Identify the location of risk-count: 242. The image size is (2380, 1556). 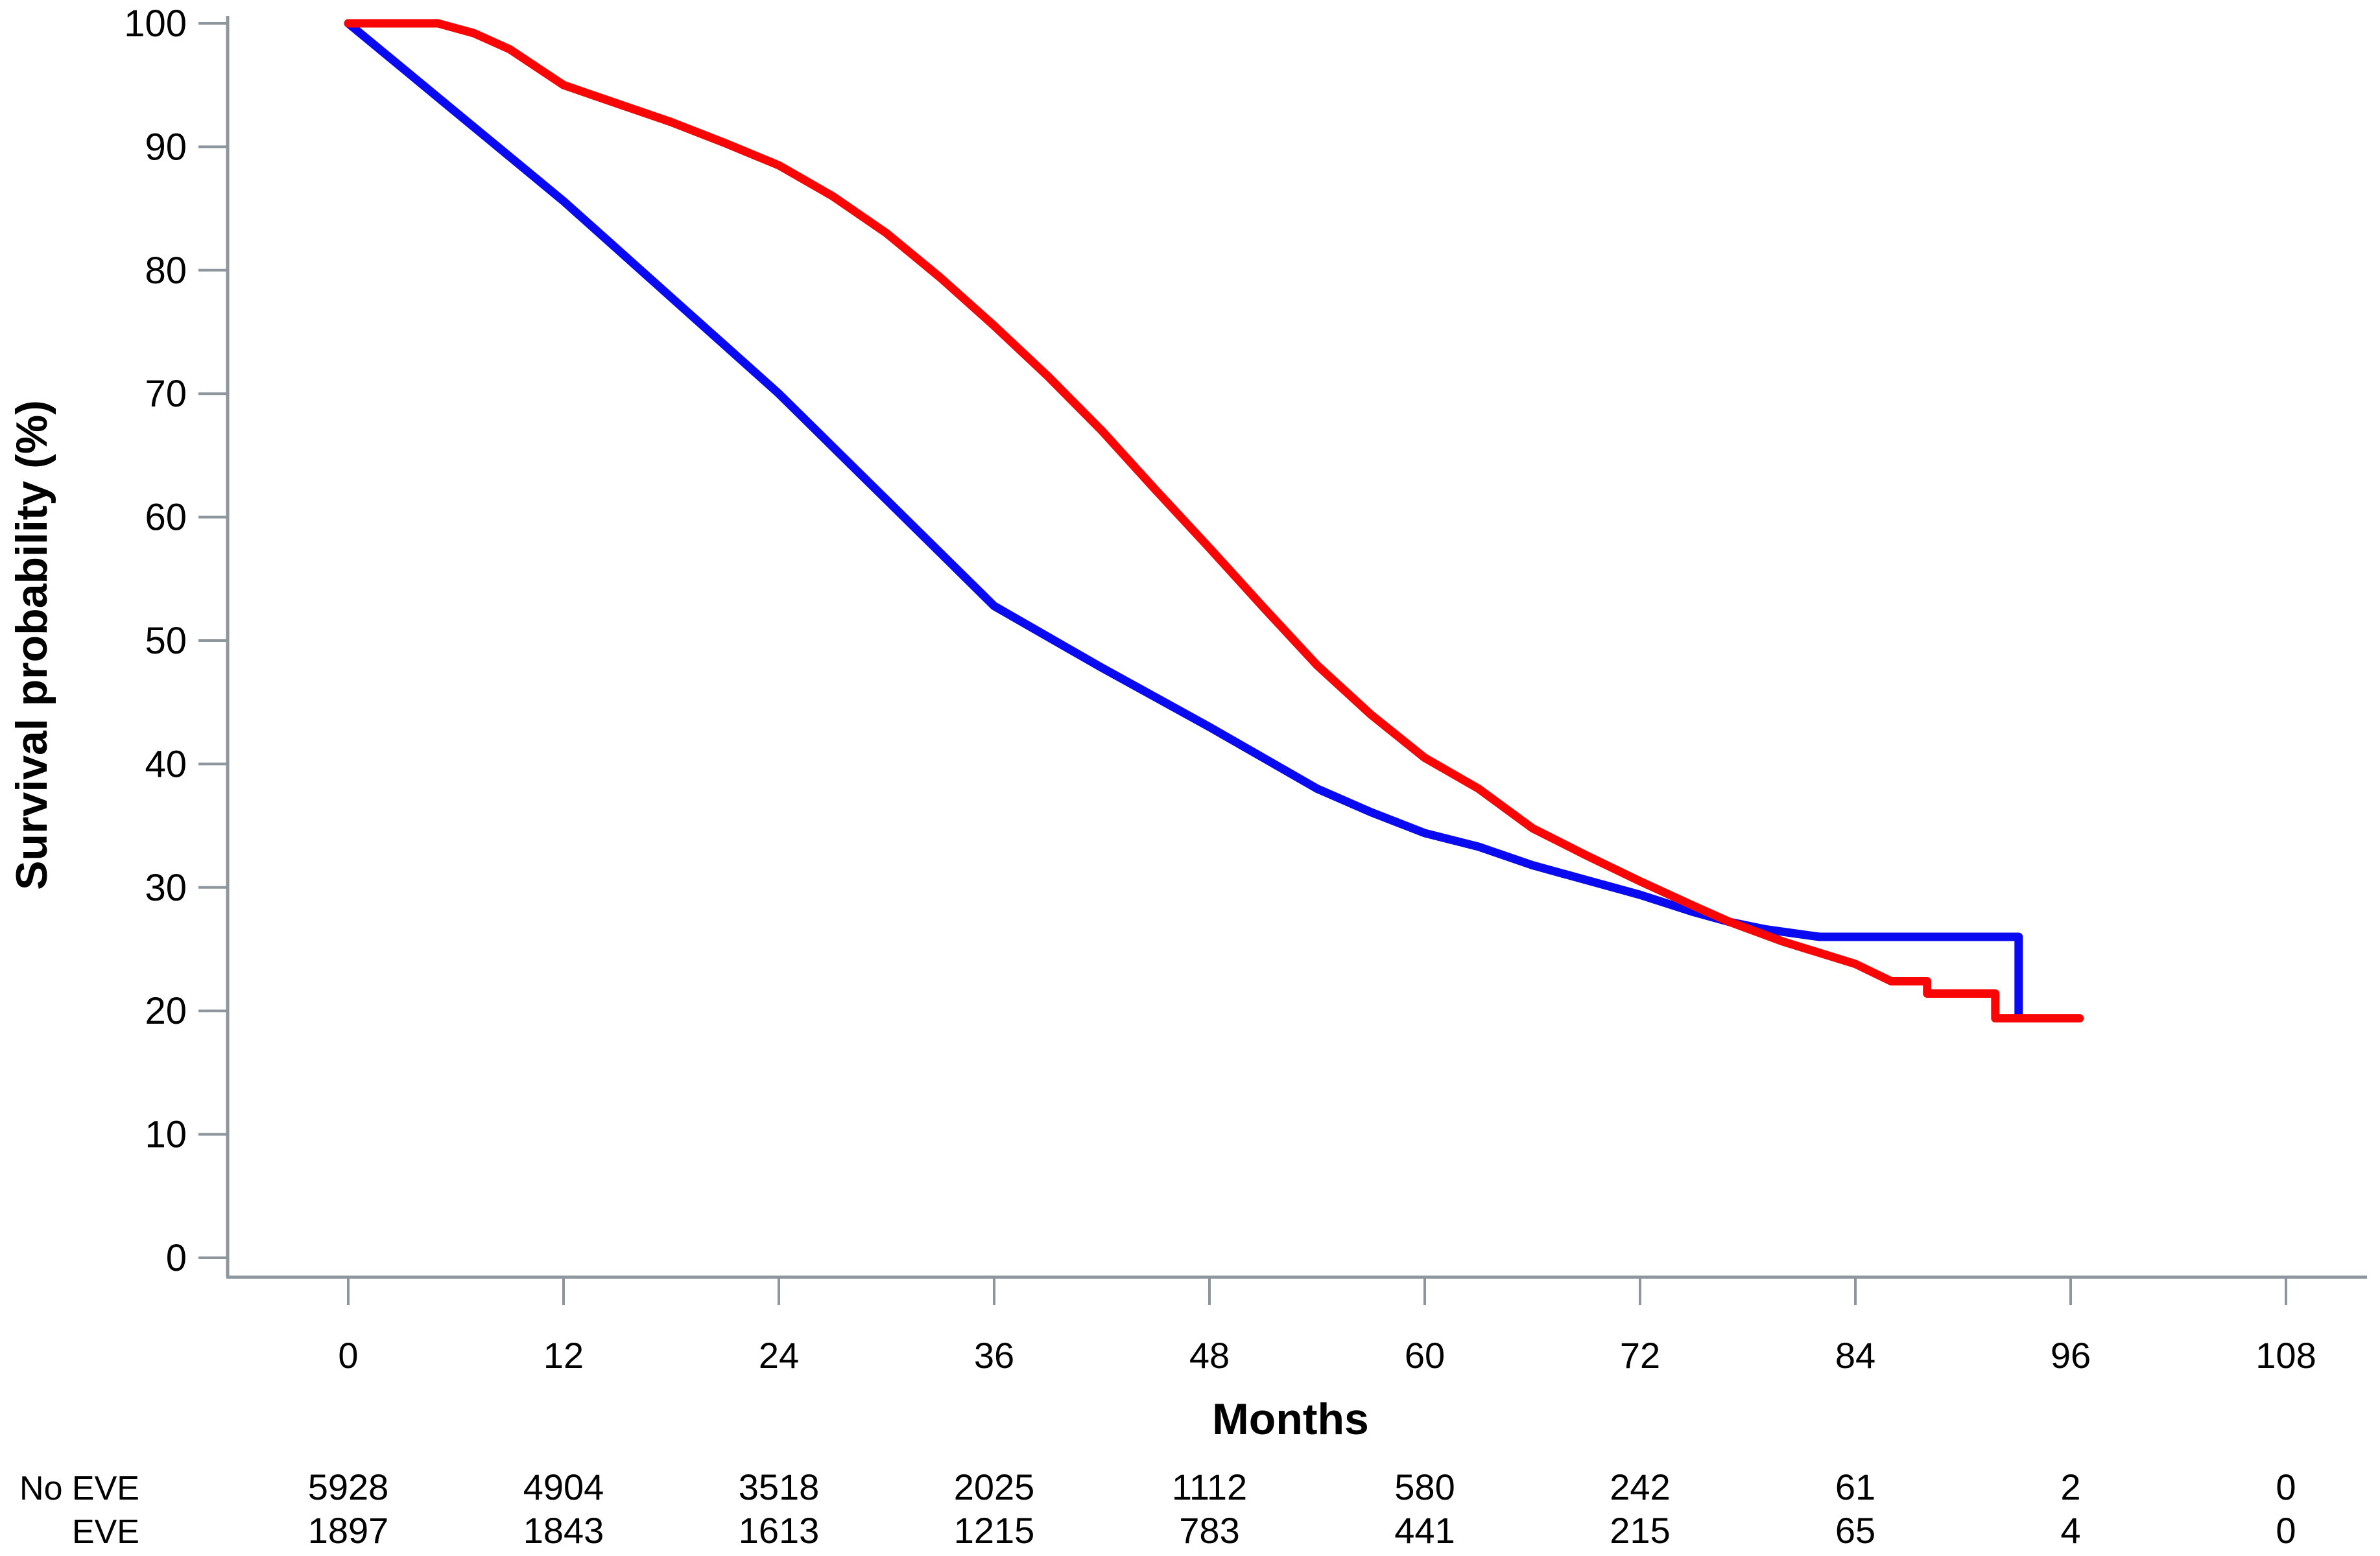
(1640, 1487).